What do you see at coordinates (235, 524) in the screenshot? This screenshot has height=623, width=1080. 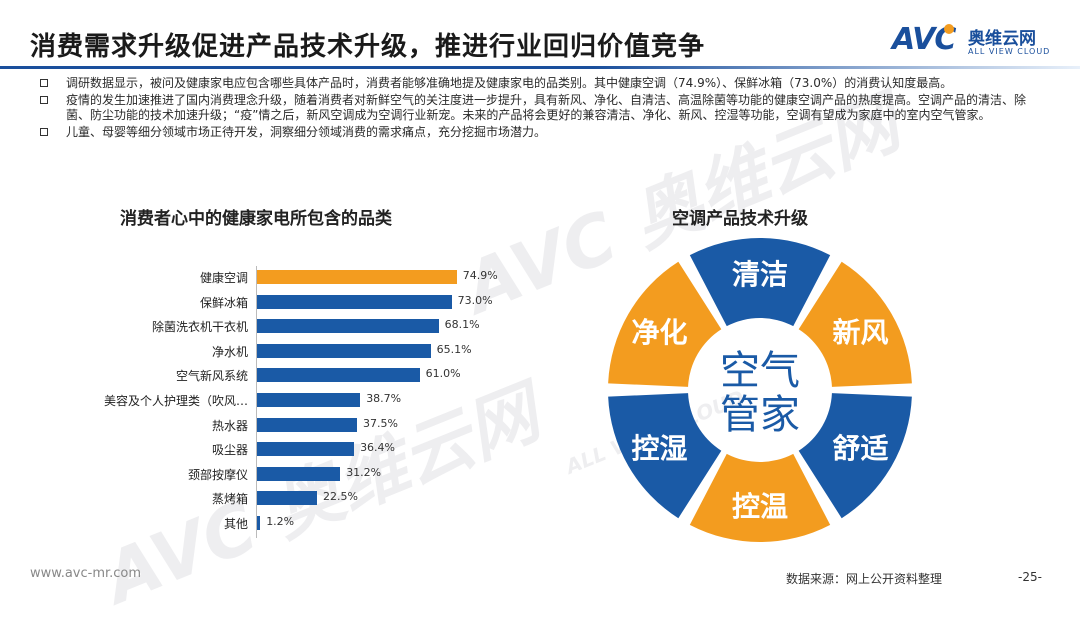 I see `bar-category-label: 其他` at bounding box center [235, 524].